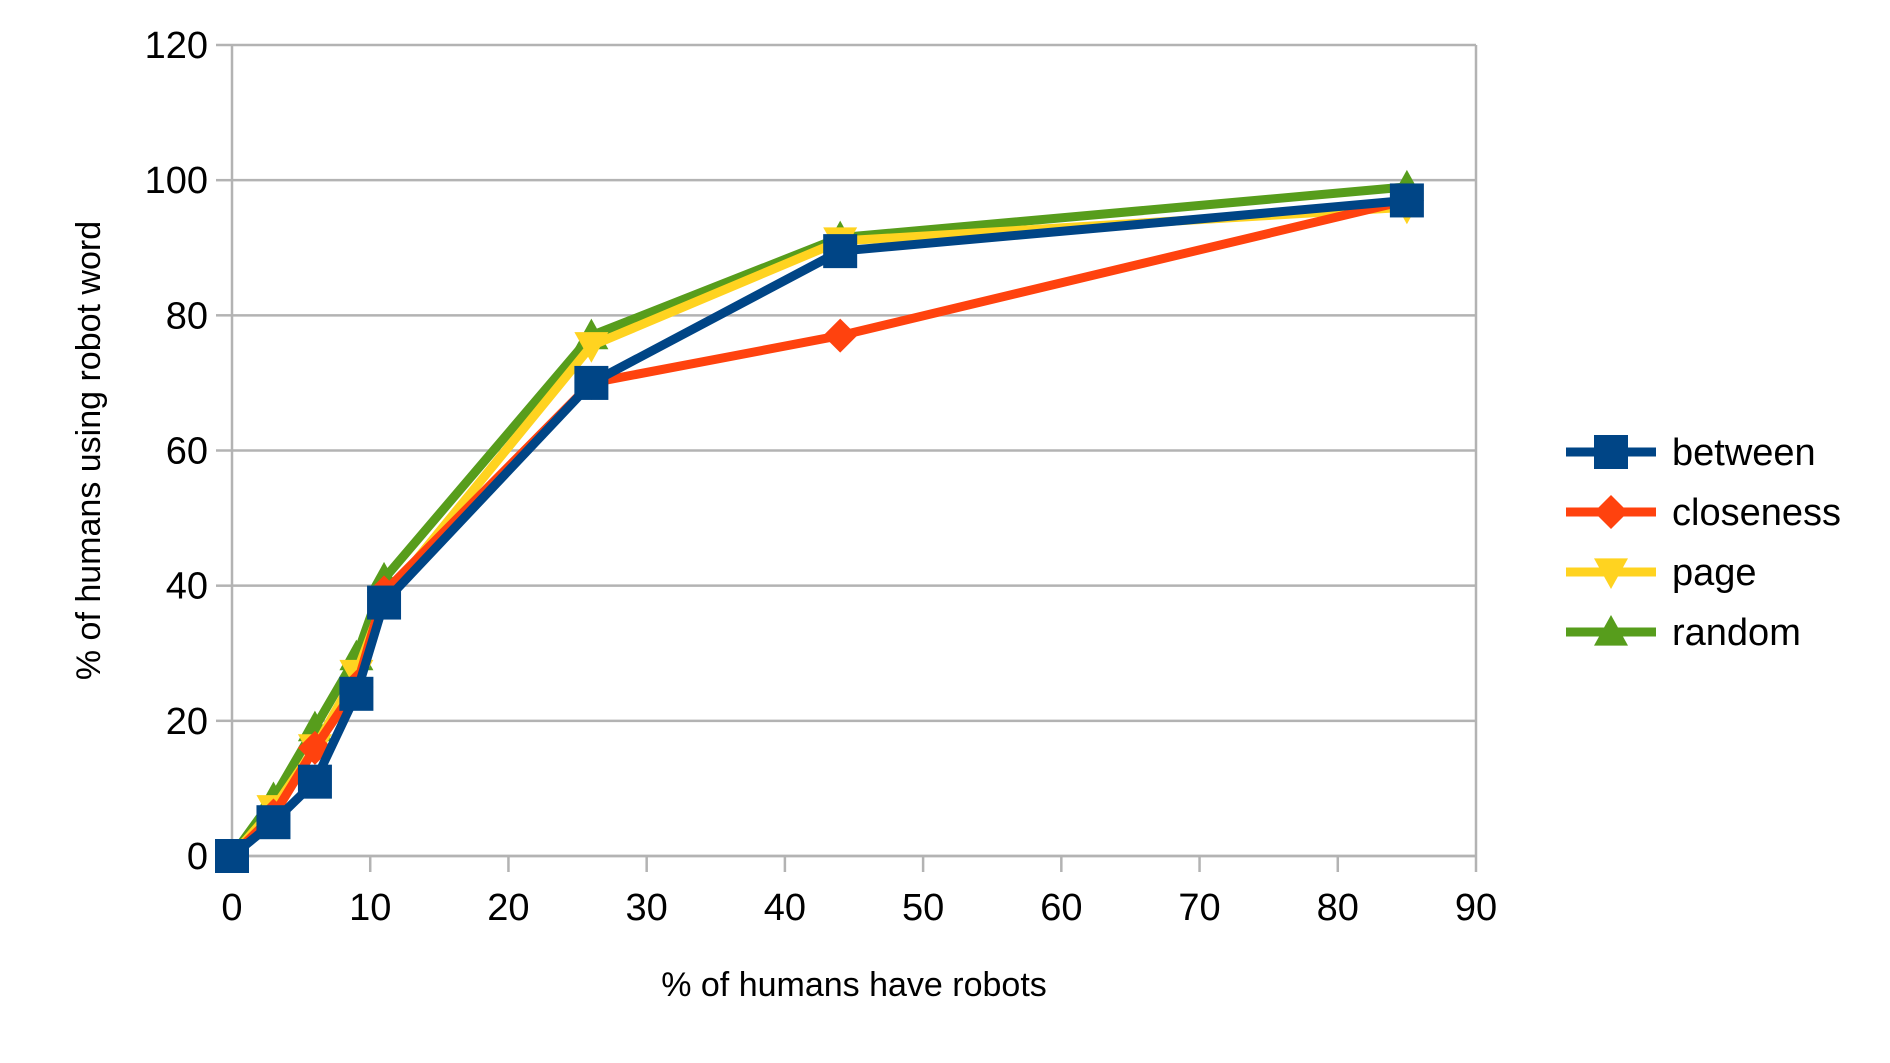  I want to click on legend-item-closeness: closeness, so click(1703, 513).